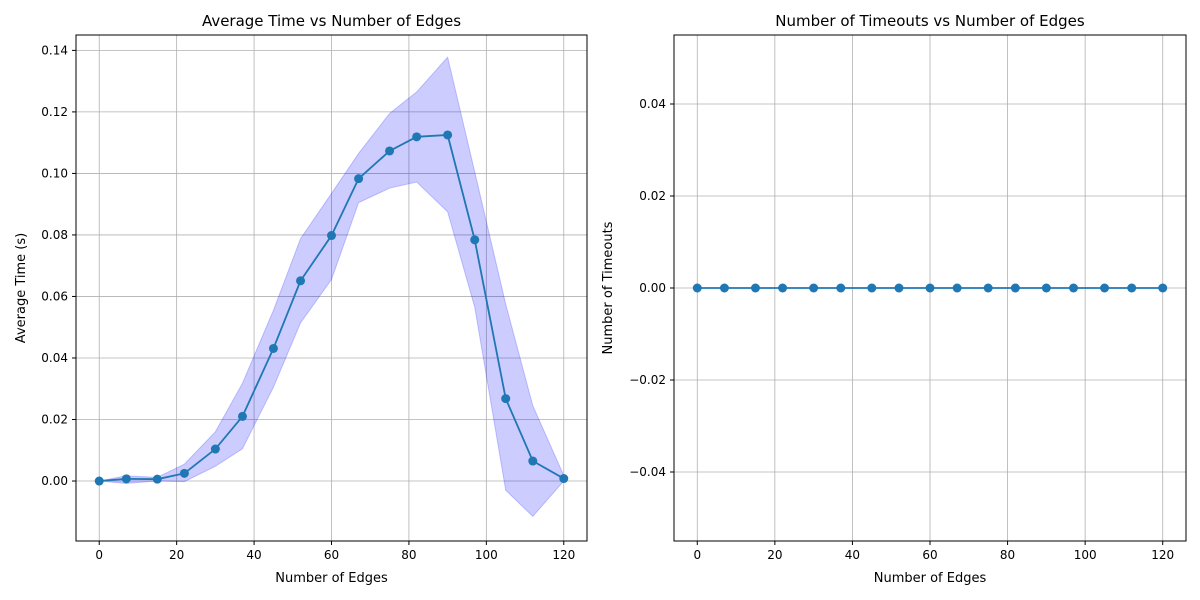 This screenshot has width=1200, height=600. I want to click on y-tick-label: 0.06, so click(54, 296).